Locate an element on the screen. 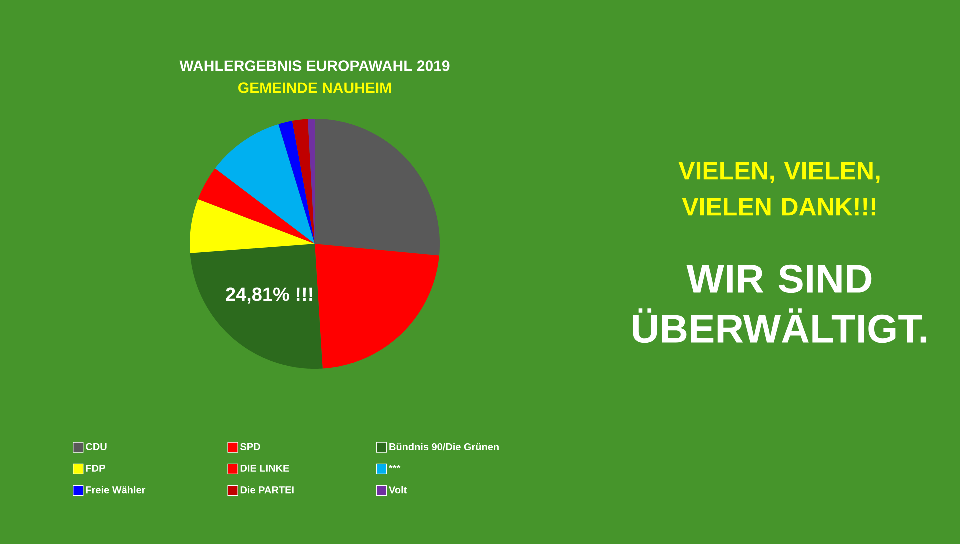 Image resolution: width=960 pixels, height=544 pixels. legend-label: SPD is located at coordinates (250, 446).